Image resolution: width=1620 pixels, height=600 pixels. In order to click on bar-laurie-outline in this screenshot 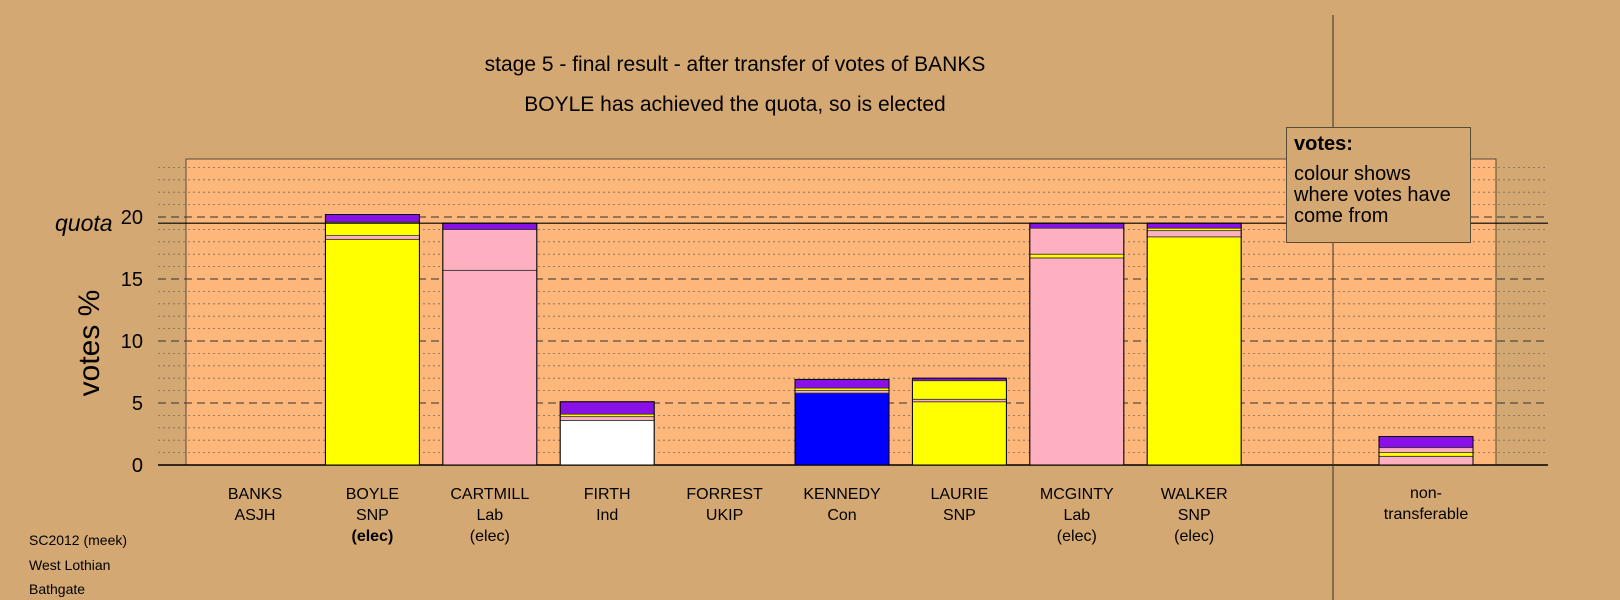, I will do `click(959, 421)`.